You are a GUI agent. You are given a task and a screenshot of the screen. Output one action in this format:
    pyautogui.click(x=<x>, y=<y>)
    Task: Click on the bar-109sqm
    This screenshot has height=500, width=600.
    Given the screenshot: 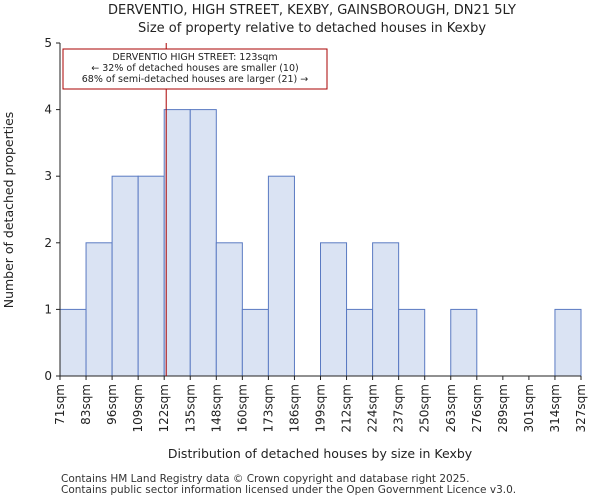 What is the action you would take?
    pyautogui.click(x=151, y=276)
    